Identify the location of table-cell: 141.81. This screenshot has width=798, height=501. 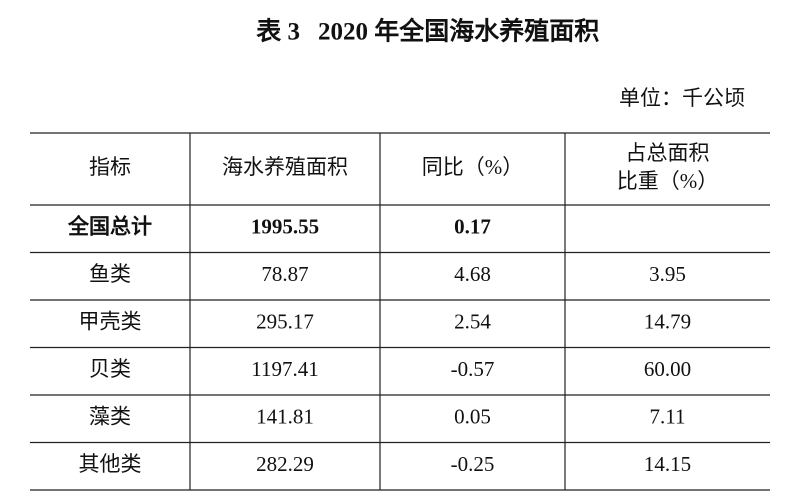
(285, 417).